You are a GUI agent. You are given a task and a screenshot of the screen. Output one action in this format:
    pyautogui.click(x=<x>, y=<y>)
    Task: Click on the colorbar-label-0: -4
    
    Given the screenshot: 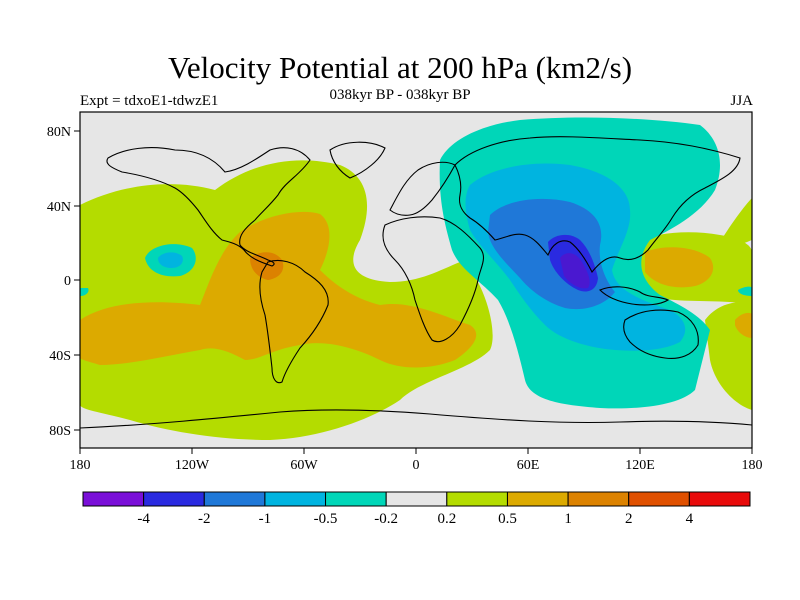 What is the action you would take?
    pyautogui.click(x=143, y=519)
    